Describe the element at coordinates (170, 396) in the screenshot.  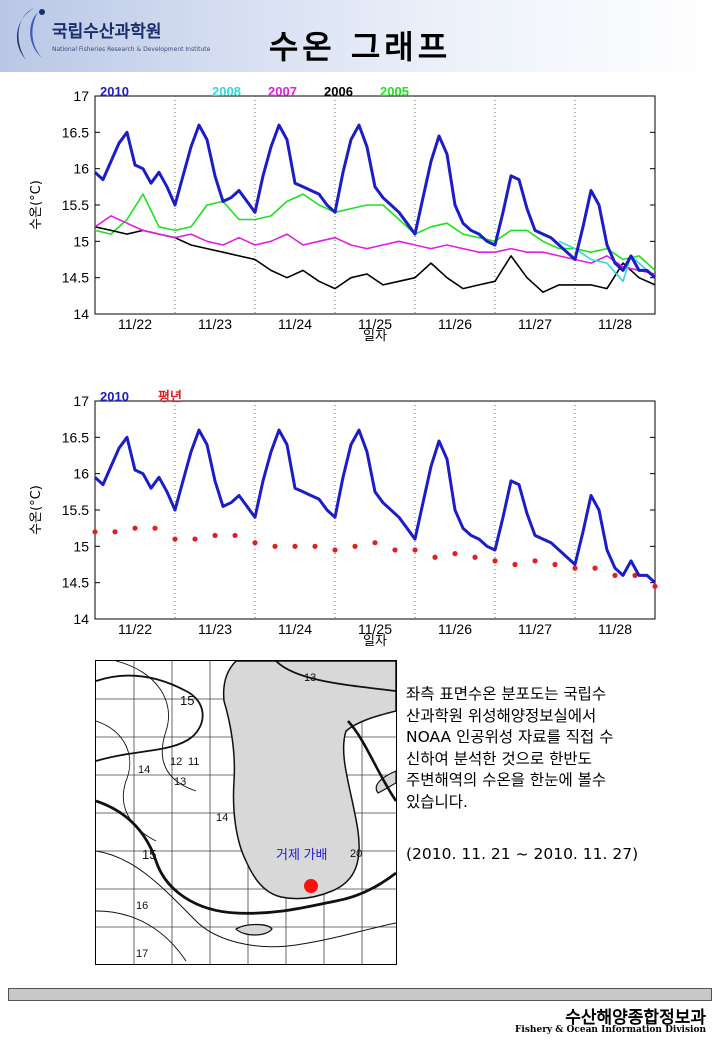
I see `legend-entry: 평년` at that location.